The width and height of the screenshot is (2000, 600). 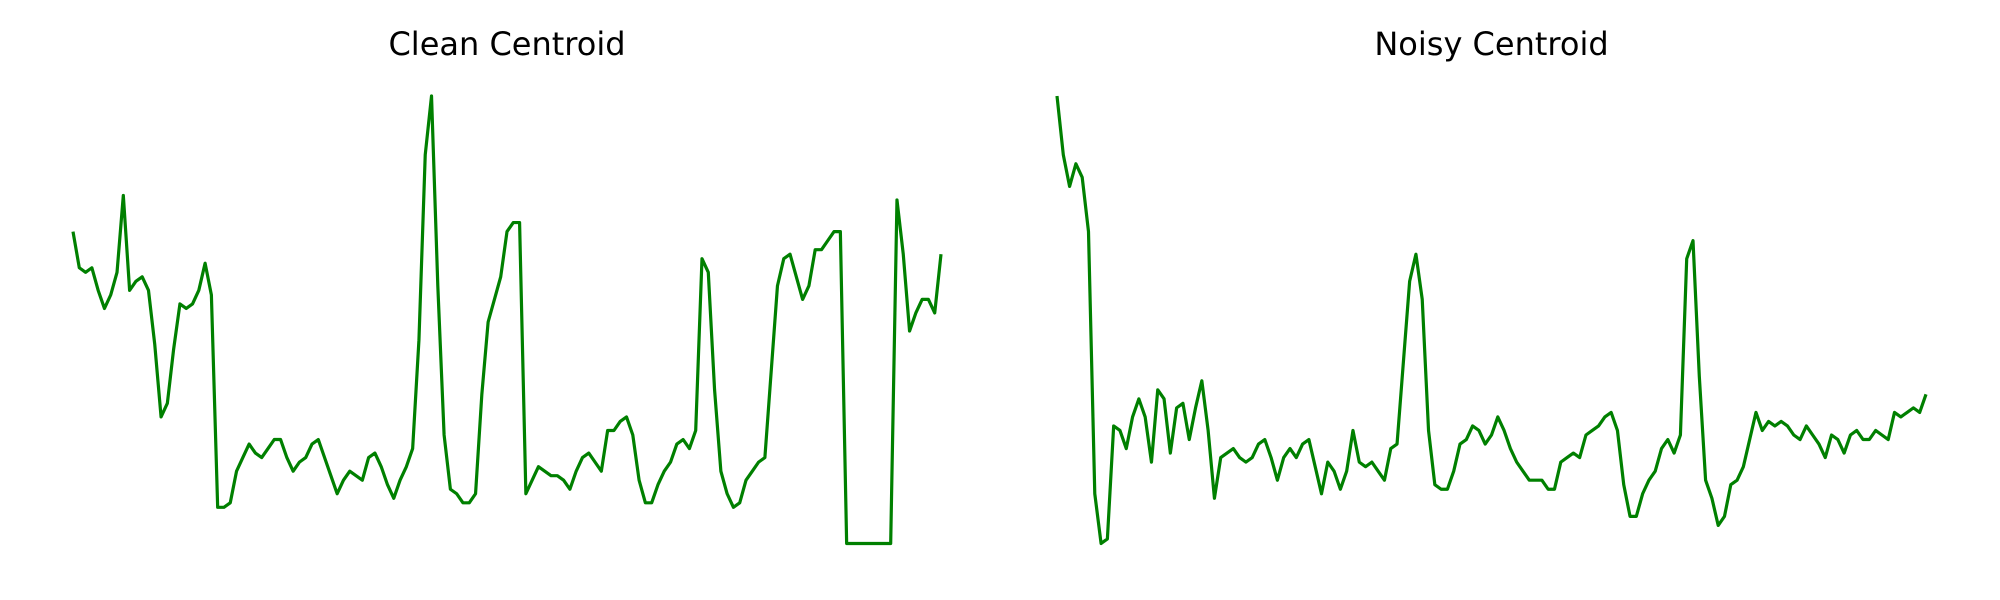 What do you see at coordinates (1491, 44) in the screenshot?
I see `chart-title: Noisy Centroid` at bounding box center [1491, 44].